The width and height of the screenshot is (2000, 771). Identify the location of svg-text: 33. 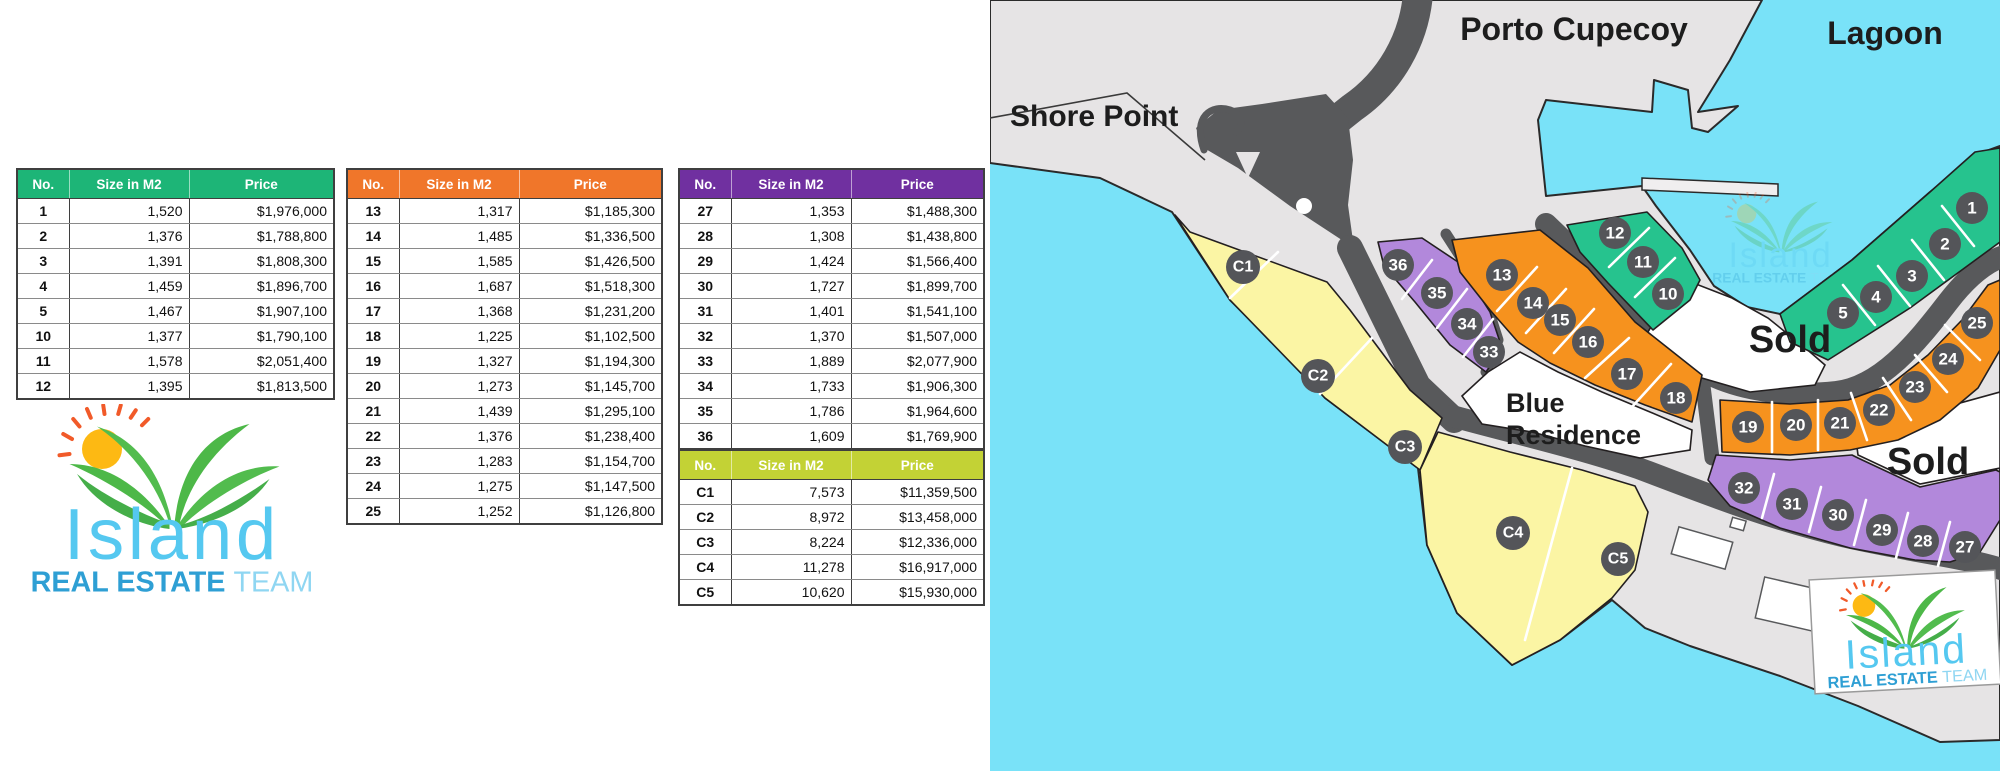
(1489, 352).